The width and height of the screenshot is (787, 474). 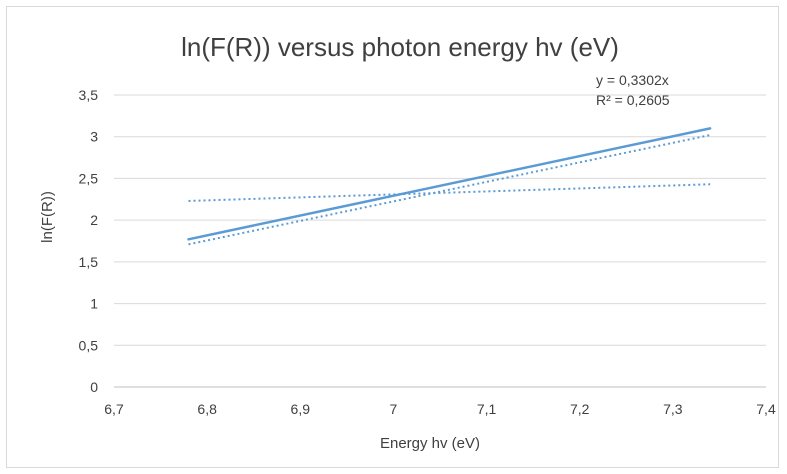 I want to click on y-tick-label: 2,5, so click(x=89, y=178).